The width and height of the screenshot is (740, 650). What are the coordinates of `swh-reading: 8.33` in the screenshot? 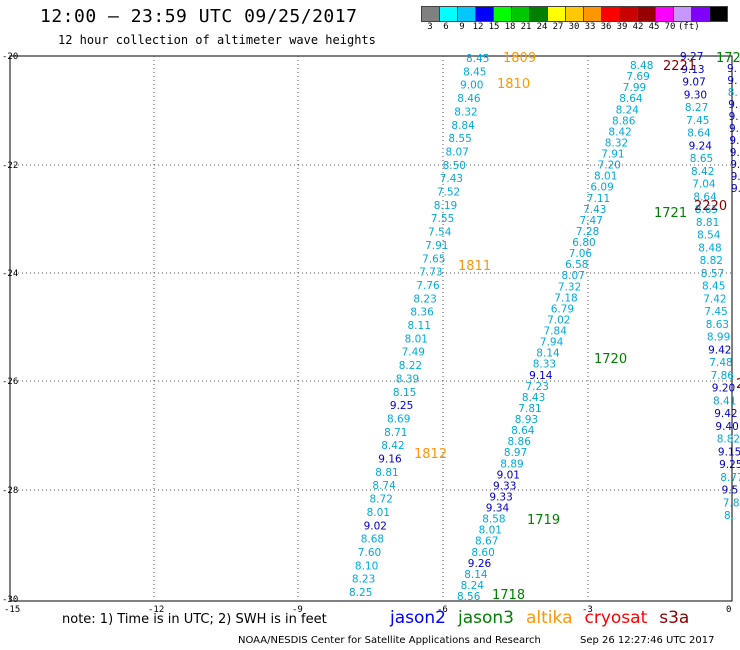 It's located at (544, 365).